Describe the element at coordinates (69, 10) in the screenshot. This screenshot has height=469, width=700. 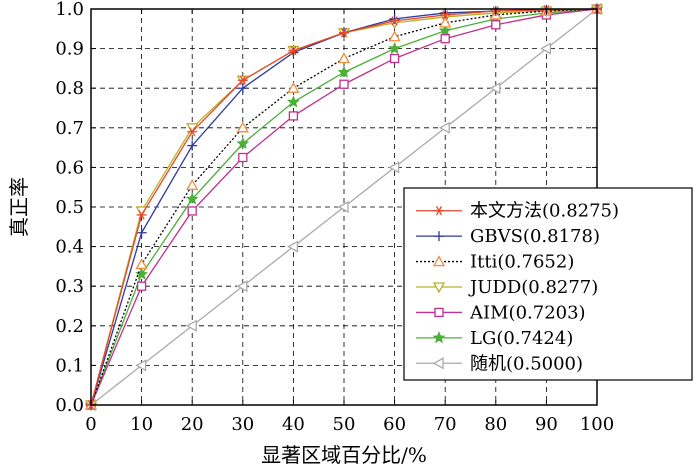
I see `y-tick-label: 1.0` at that location.